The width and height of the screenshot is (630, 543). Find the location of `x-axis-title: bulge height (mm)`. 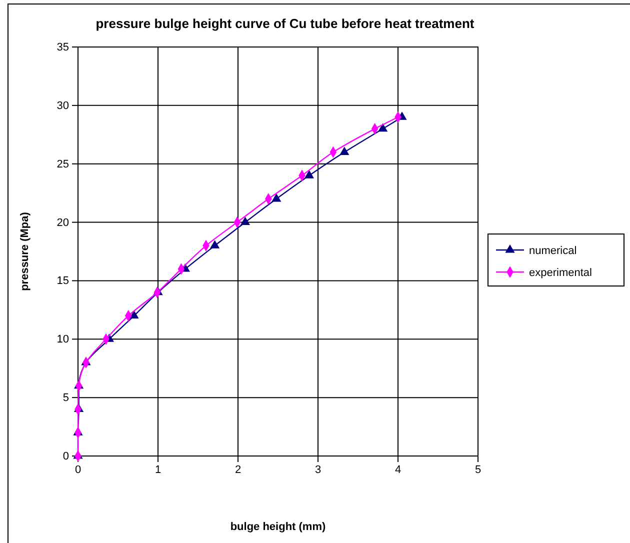

x-axis-title: bulge height (mm) is located at coordinates (278, 527).